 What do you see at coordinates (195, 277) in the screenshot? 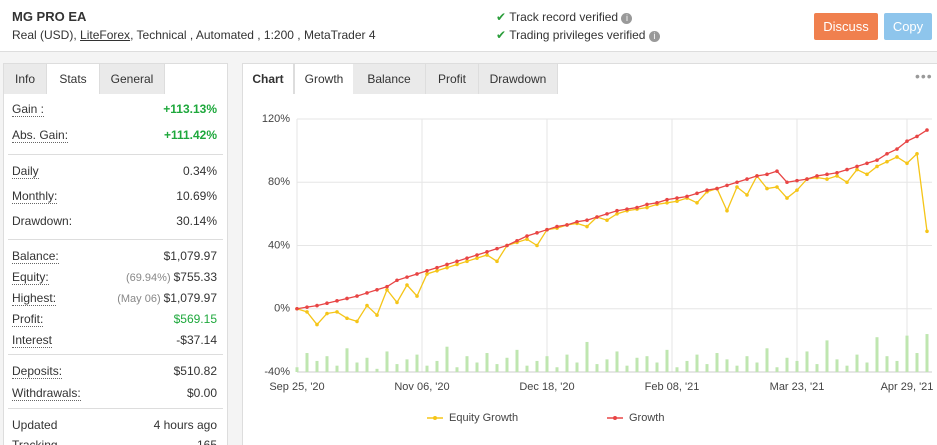
I see `stat-value: $755.33` at bounding box center [195, 277].